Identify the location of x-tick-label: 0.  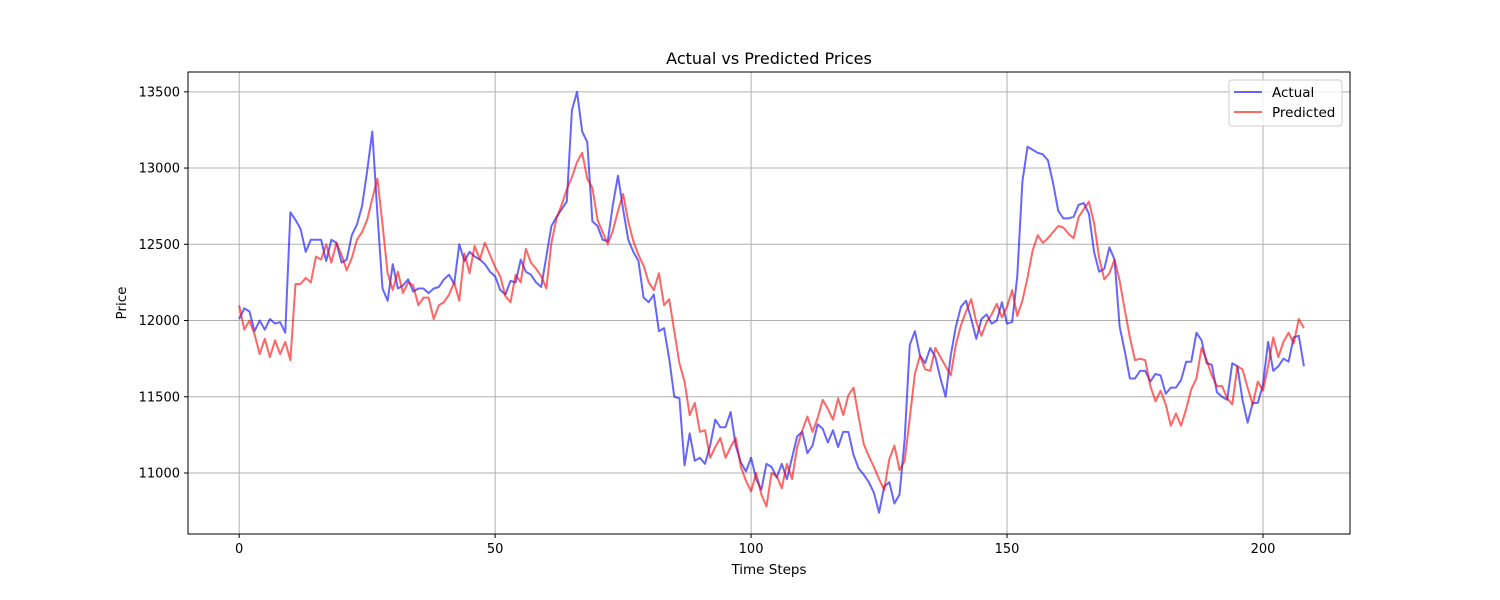
(239, 549).